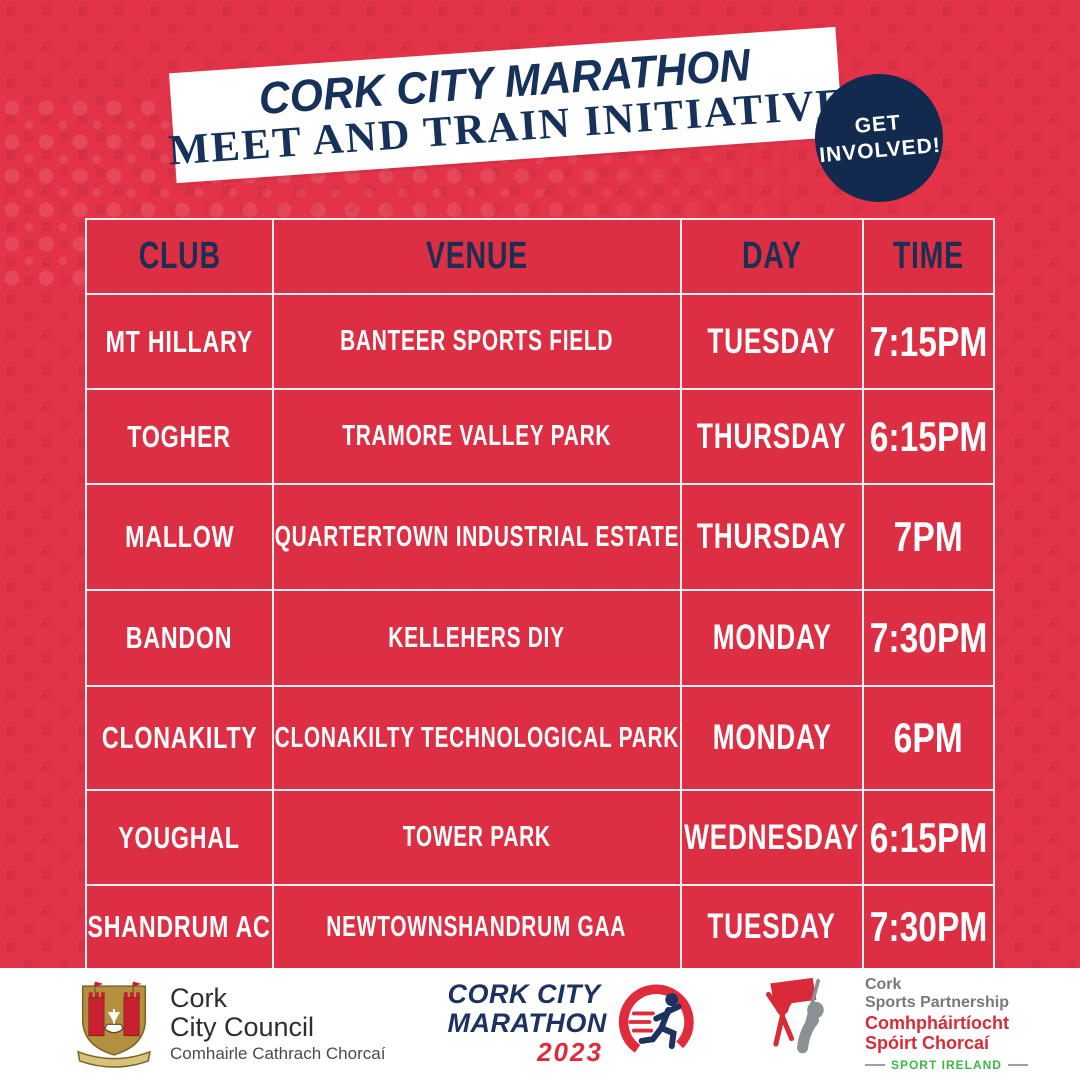 This screenshot has width=1080, height=1080. Describe the element at coordinates (278, 1054) in the screenshot. I see `council-subtitle: Comhairle Cathrach Chorcaí` at that location.